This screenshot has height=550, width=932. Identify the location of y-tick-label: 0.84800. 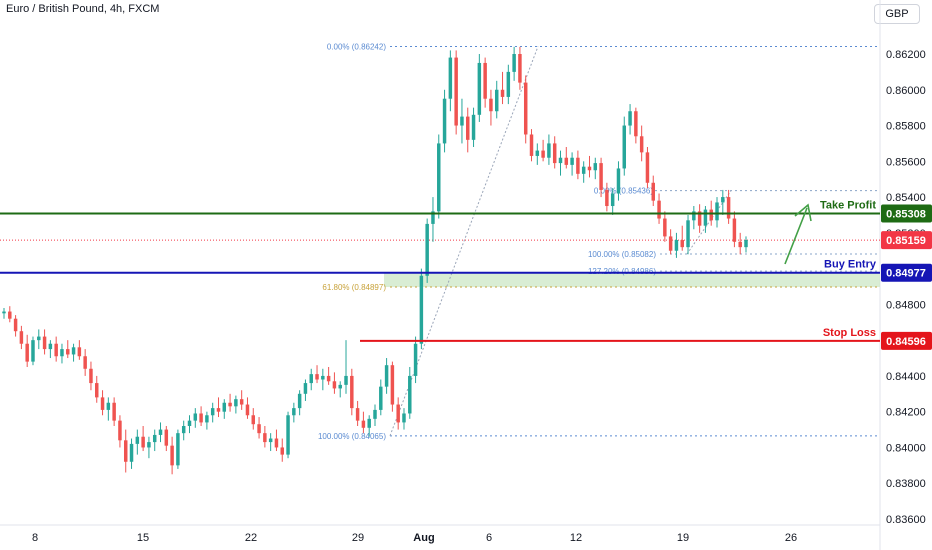
(906, 305).